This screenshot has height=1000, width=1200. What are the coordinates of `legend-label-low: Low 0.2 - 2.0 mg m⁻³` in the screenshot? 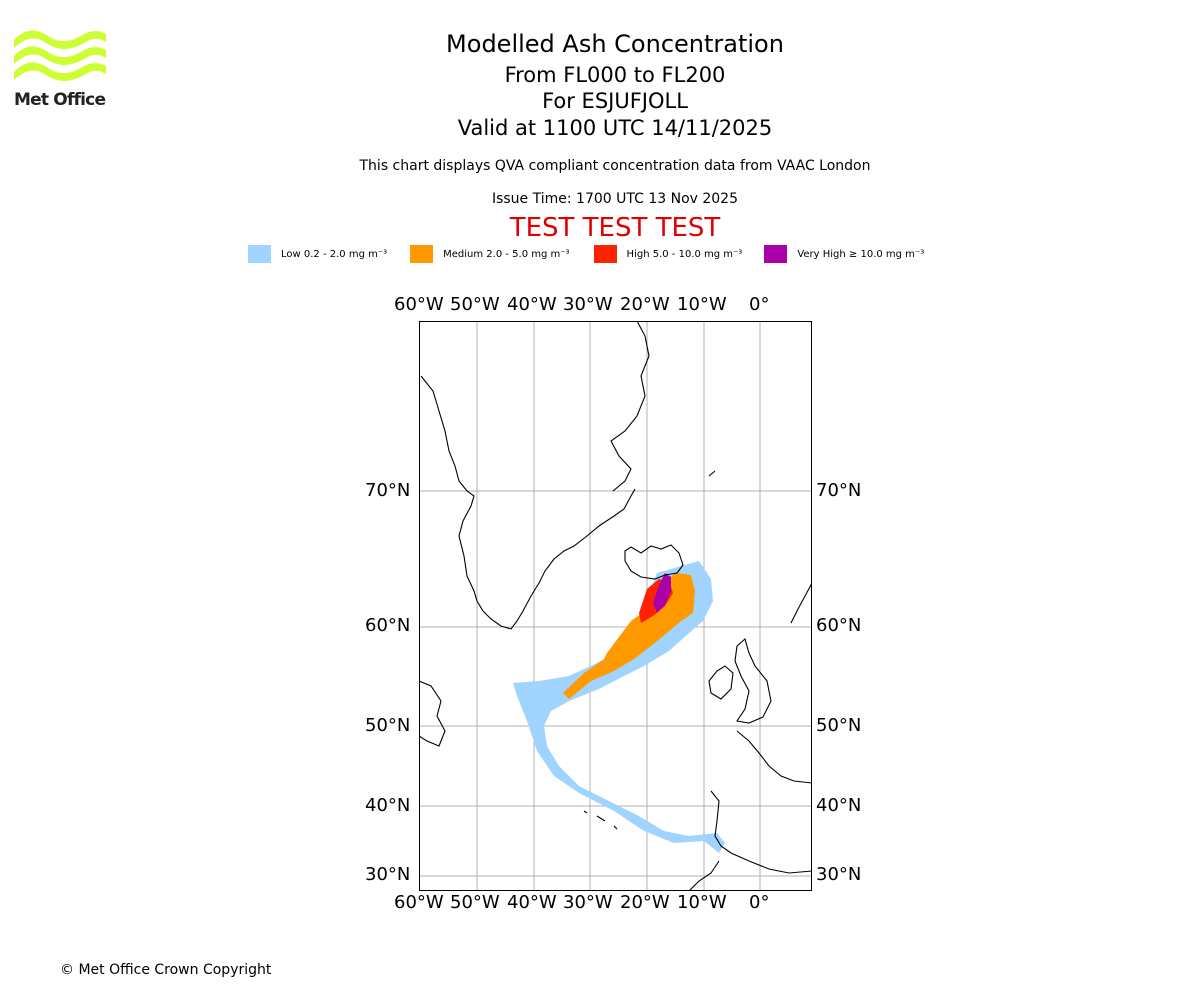 It's located at (334, 254).